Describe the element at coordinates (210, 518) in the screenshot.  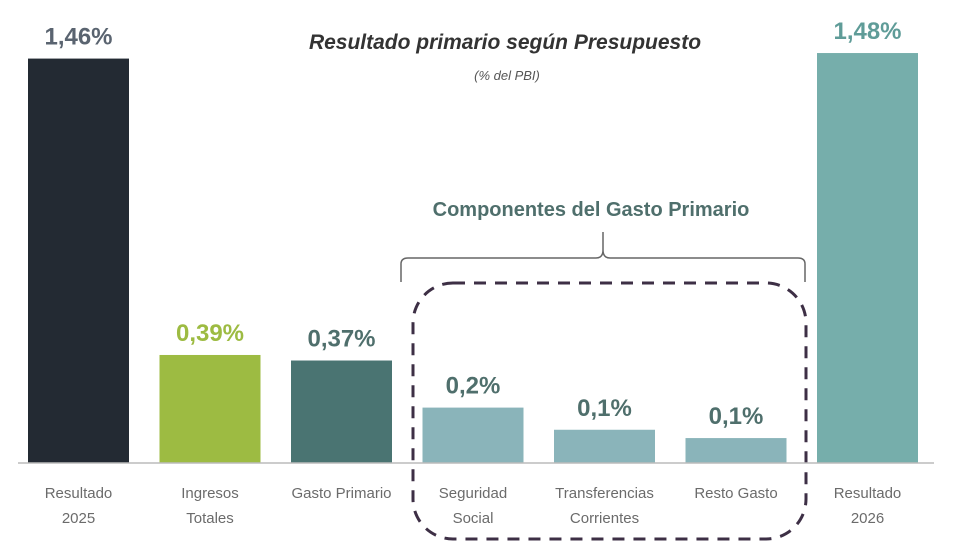
I see `x-tick-label: Totales` at that location.